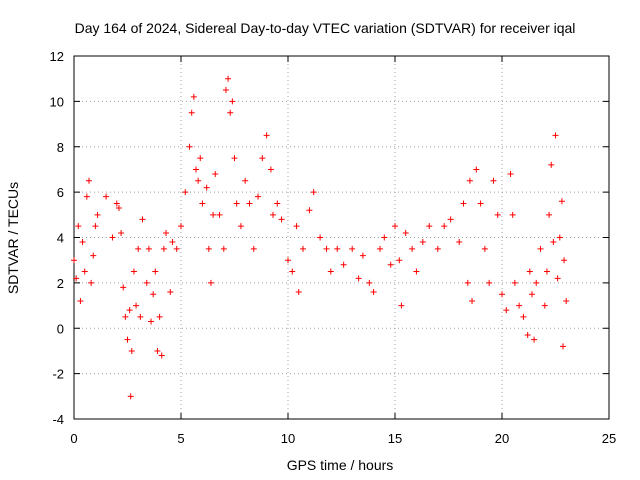 The width and height of the screenshot is (640, 480). What do you see at coordinates (60, 147) in the screenshot?
I see `y-tick-label: 8` at bounding box center [60, 147].